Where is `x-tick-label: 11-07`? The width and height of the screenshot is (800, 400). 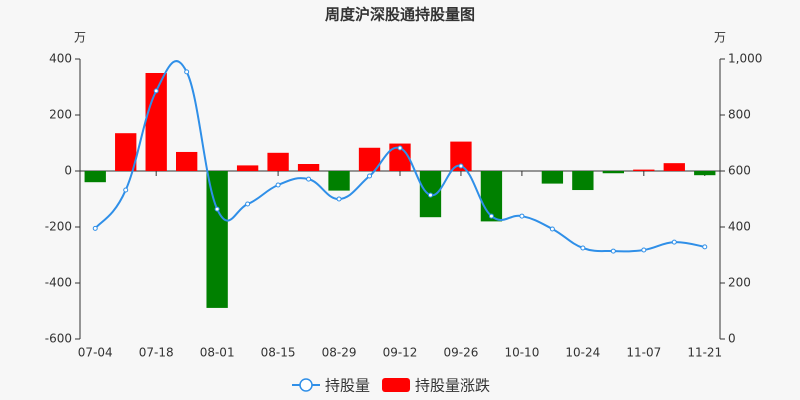 x-tick-label: 11-07 is located at coordinates (643, 353).